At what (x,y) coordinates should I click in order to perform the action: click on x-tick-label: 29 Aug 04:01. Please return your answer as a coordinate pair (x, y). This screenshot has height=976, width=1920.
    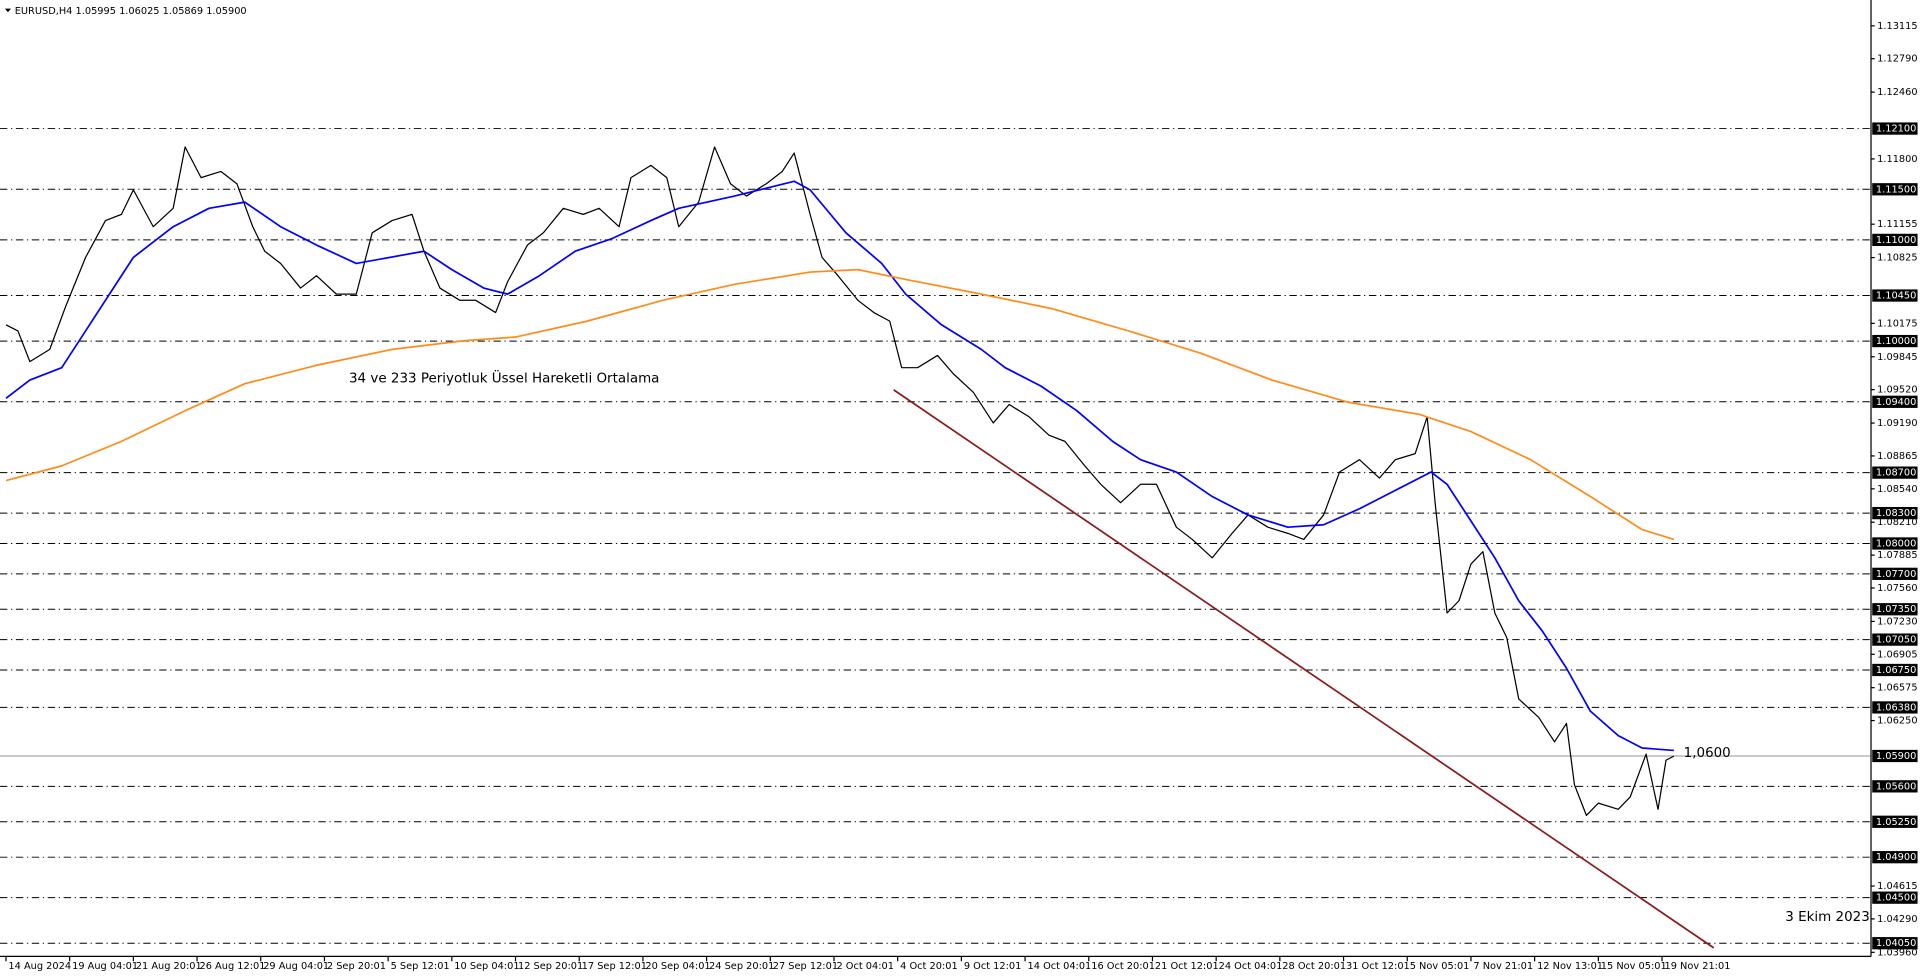
    Looking at the image, I should click on (296, 966).